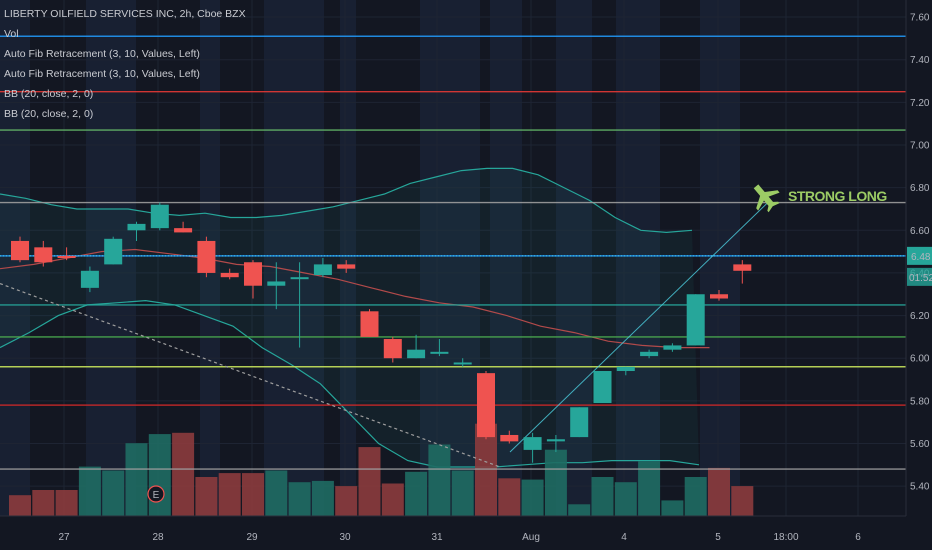 The image size is (932, 550). I want to click on airplane-icon, so click(766, 198).